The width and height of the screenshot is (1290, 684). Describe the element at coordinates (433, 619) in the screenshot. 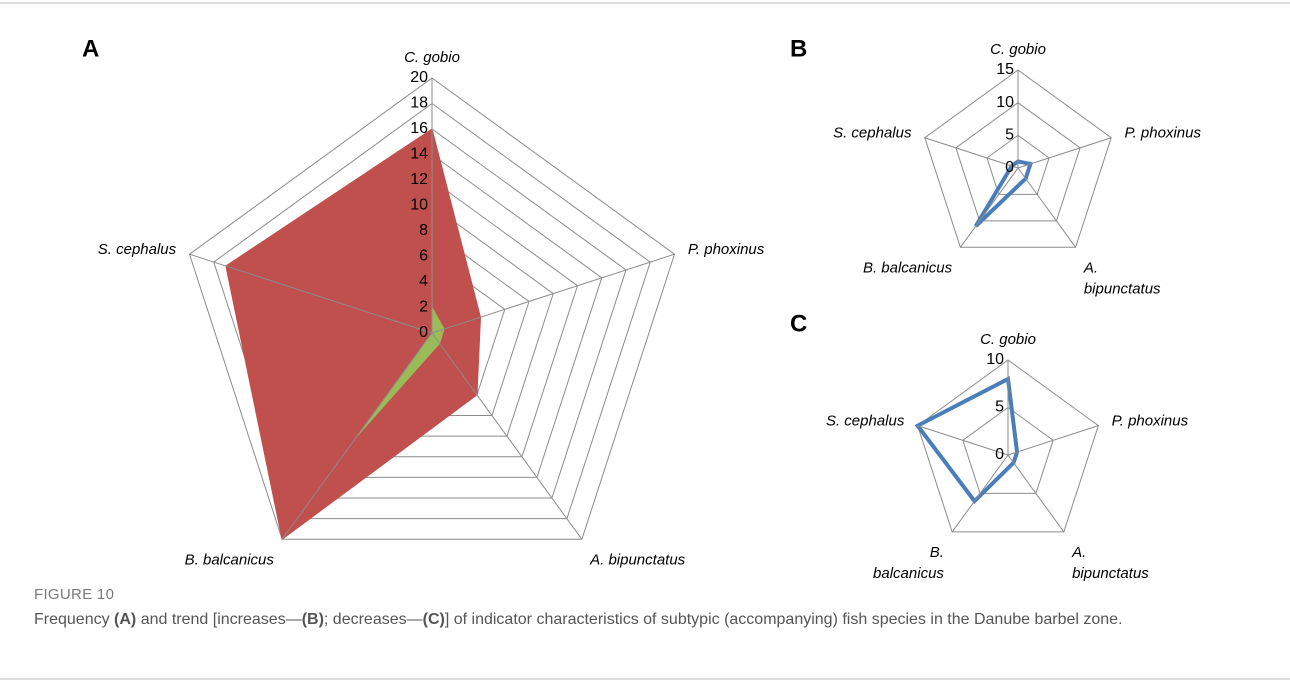

I see `caption-part: (C)` at that location.